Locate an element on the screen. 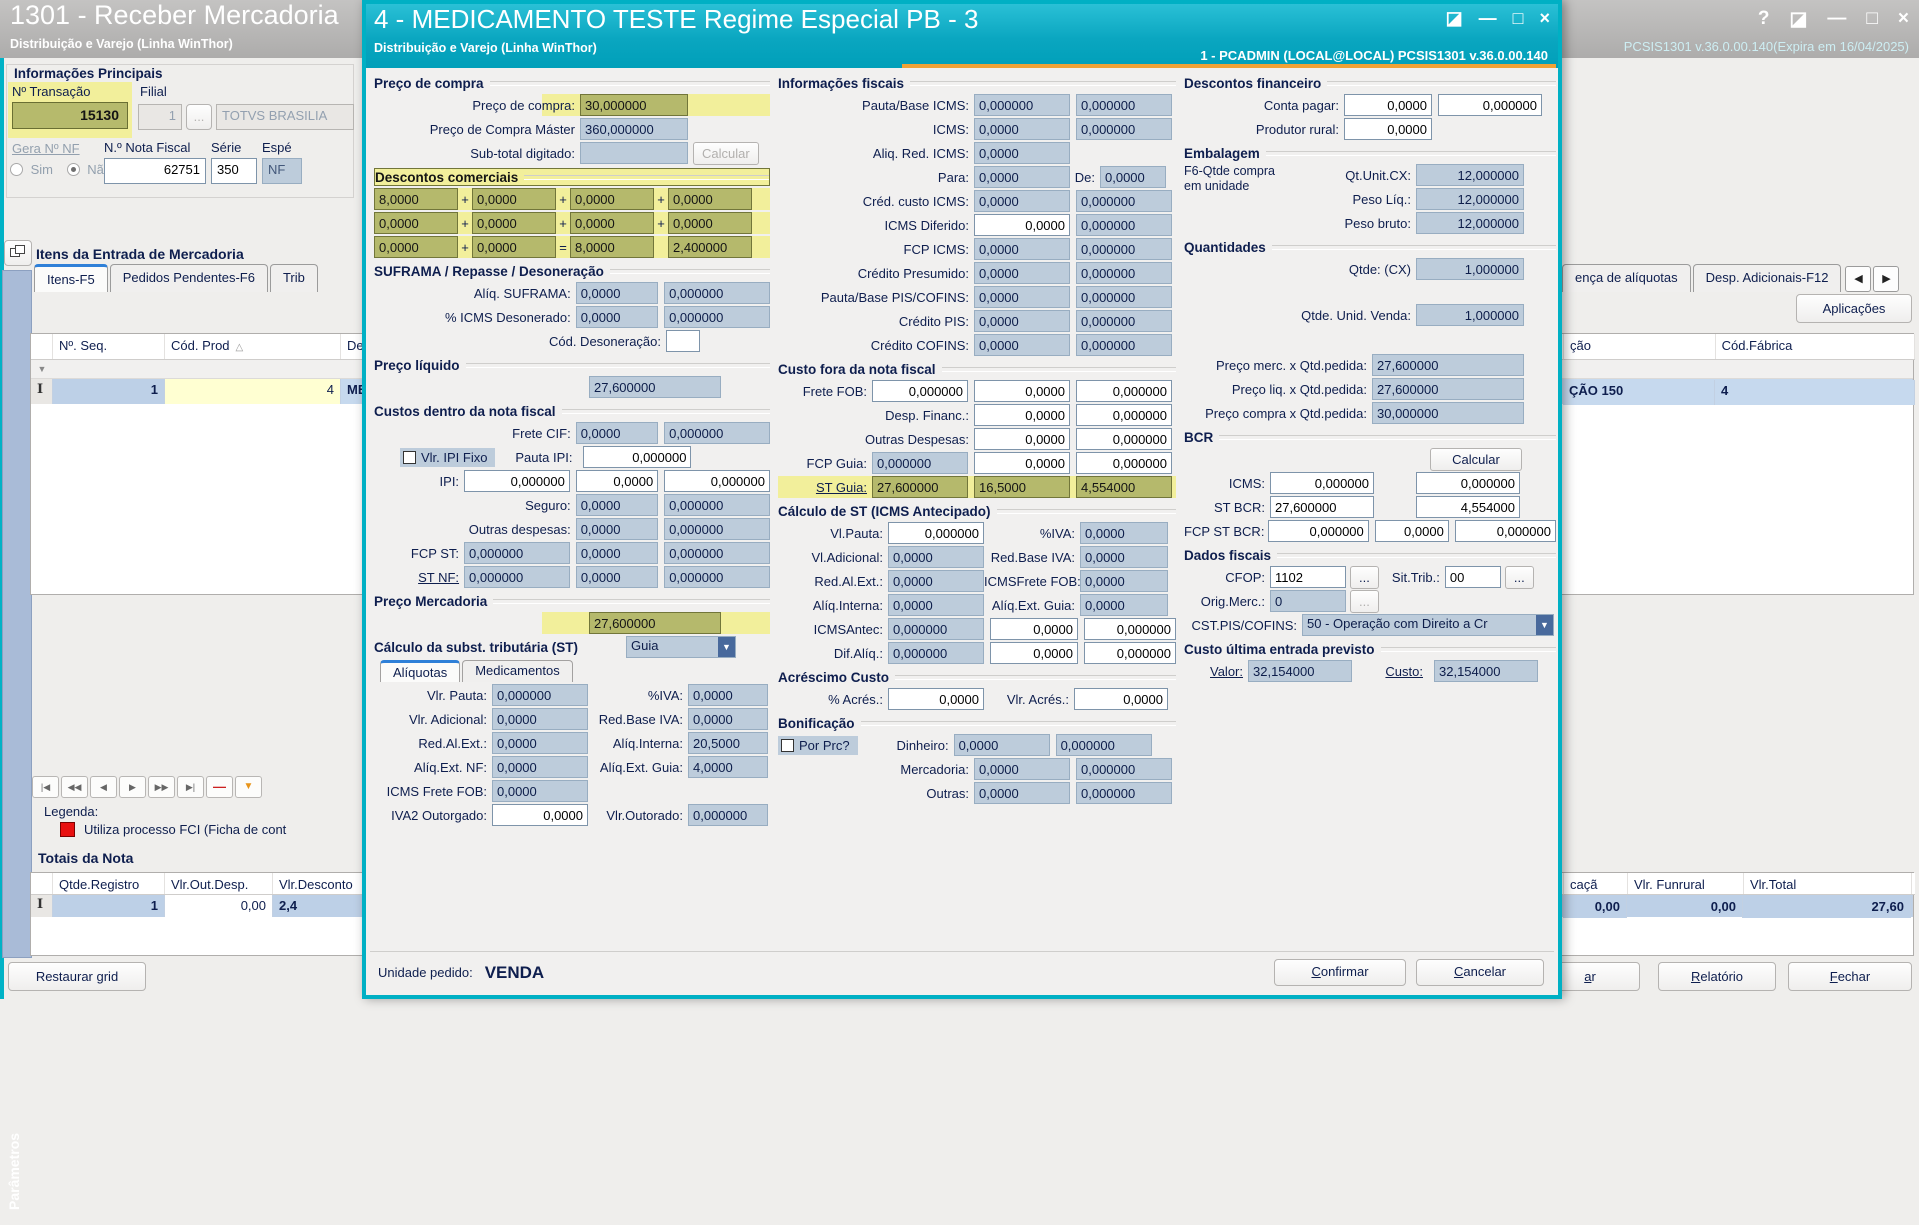 The image size is (1919, 1225). bcr-icms-1-field: 0,000000 is located at coordinates (1322, 483).